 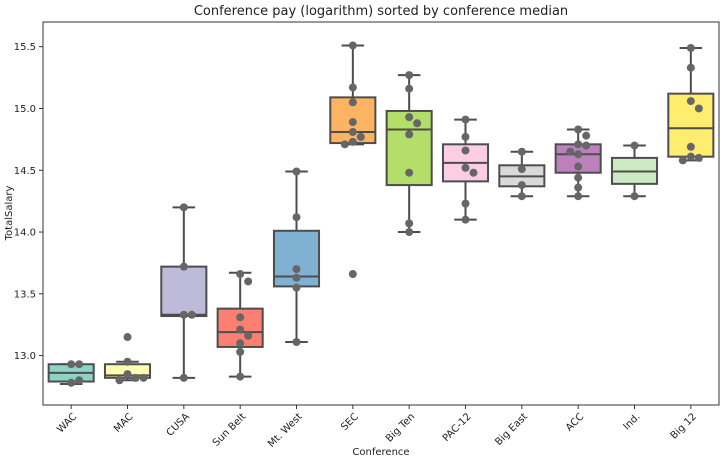 What do you see at coordinates (25, 171) in the screenshot?
I see `y-tick-label: 14.5` at bounding box center [25, 171].